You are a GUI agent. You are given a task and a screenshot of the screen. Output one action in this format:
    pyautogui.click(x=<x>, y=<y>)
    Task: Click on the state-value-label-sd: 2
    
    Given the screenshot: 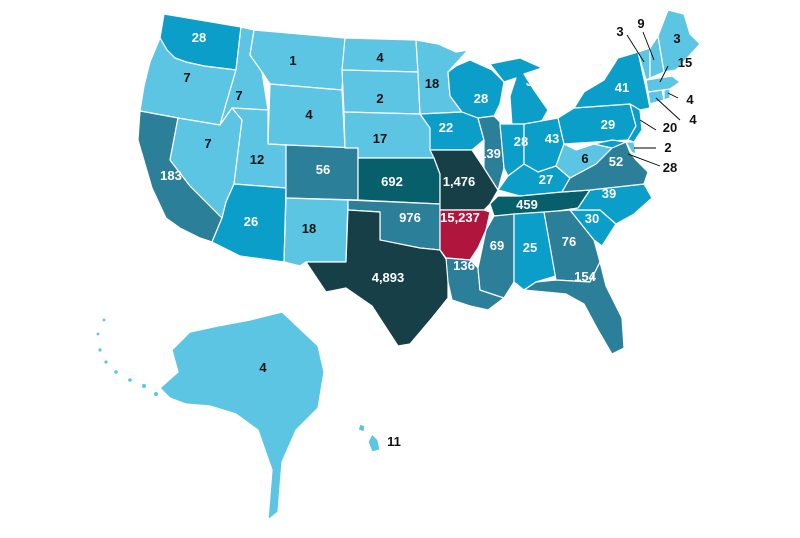 What is the action you would take?
    pyautogui.click(x=379, y=98)
    